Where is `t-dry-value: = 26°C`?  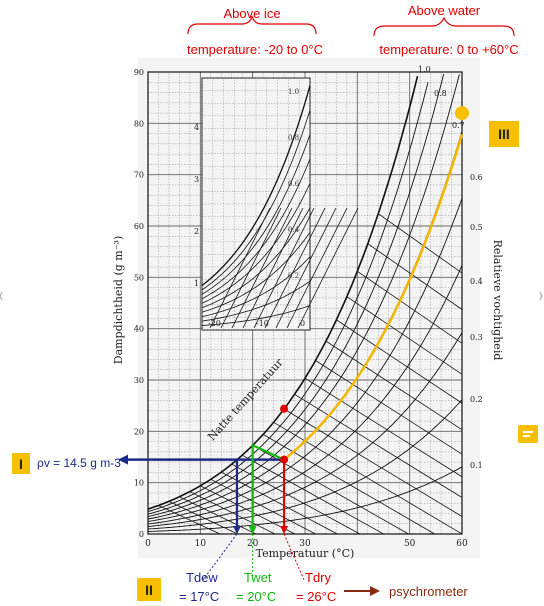
t-dry-value: = 26°C is located at coordinates (316, 596).